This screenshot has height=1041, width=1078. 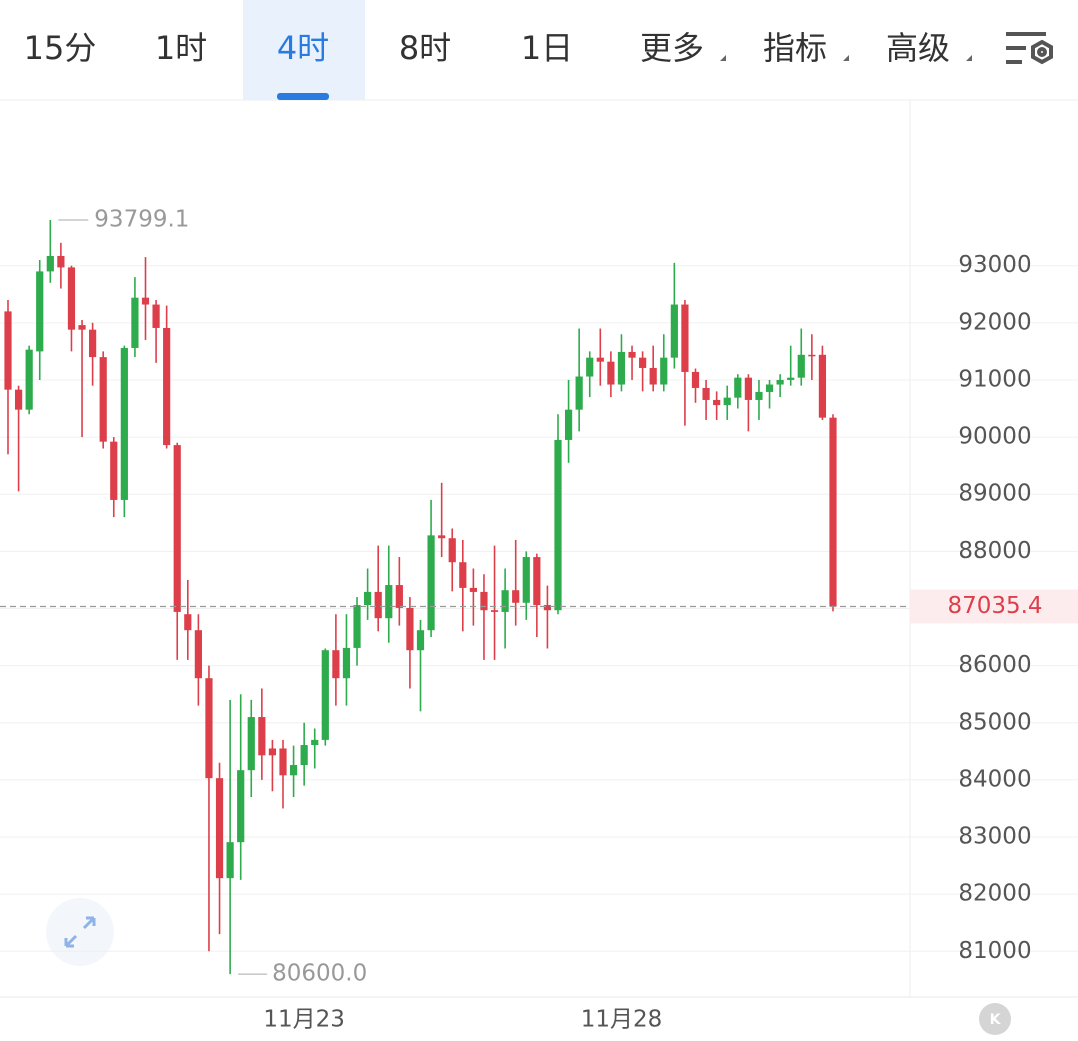 I want to click on tab: 4时, so click(x=303, y=48).